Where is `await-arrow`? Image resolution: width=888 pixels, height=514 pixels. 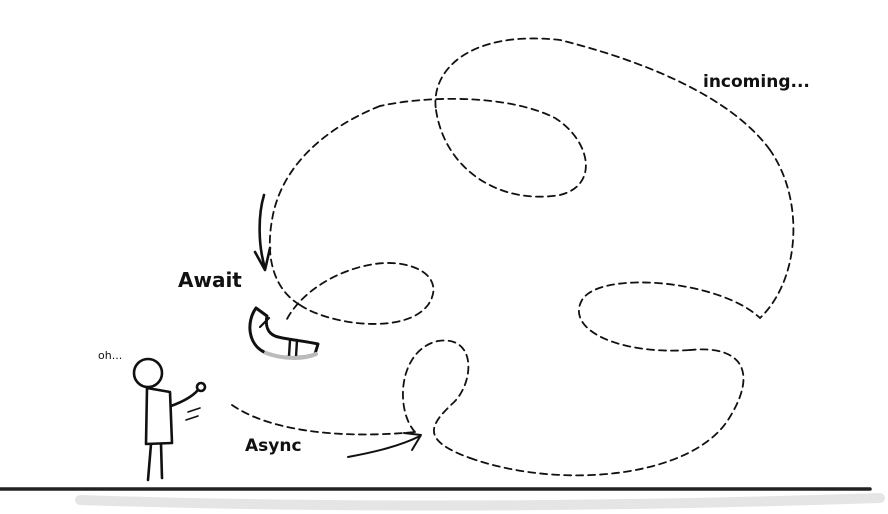
await-arrow is located at coordinates (262, 232).